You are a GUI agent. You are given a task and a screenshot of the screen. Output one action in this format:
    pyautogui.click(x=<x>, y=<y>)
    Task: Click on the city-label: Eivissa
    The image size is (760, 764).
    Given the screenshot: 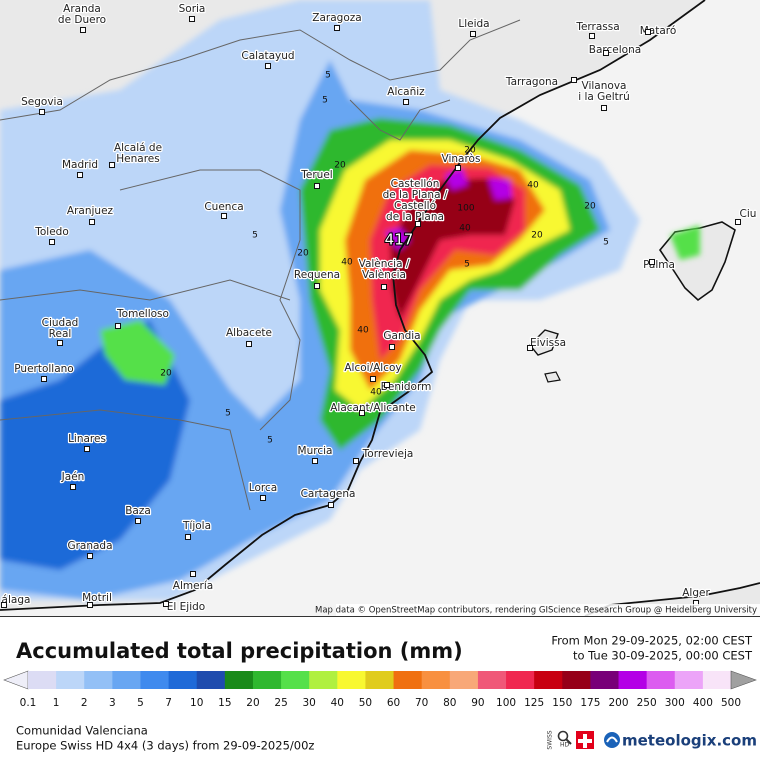 What is the action you would take?
    pyautogui.click(x=548, y=343)
    